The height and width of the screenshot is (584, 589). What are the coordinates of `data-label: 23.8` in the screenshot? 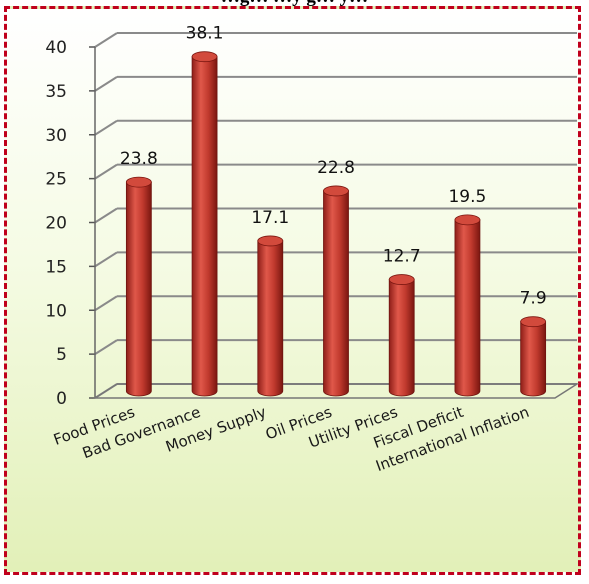 It's located at (139, 159).